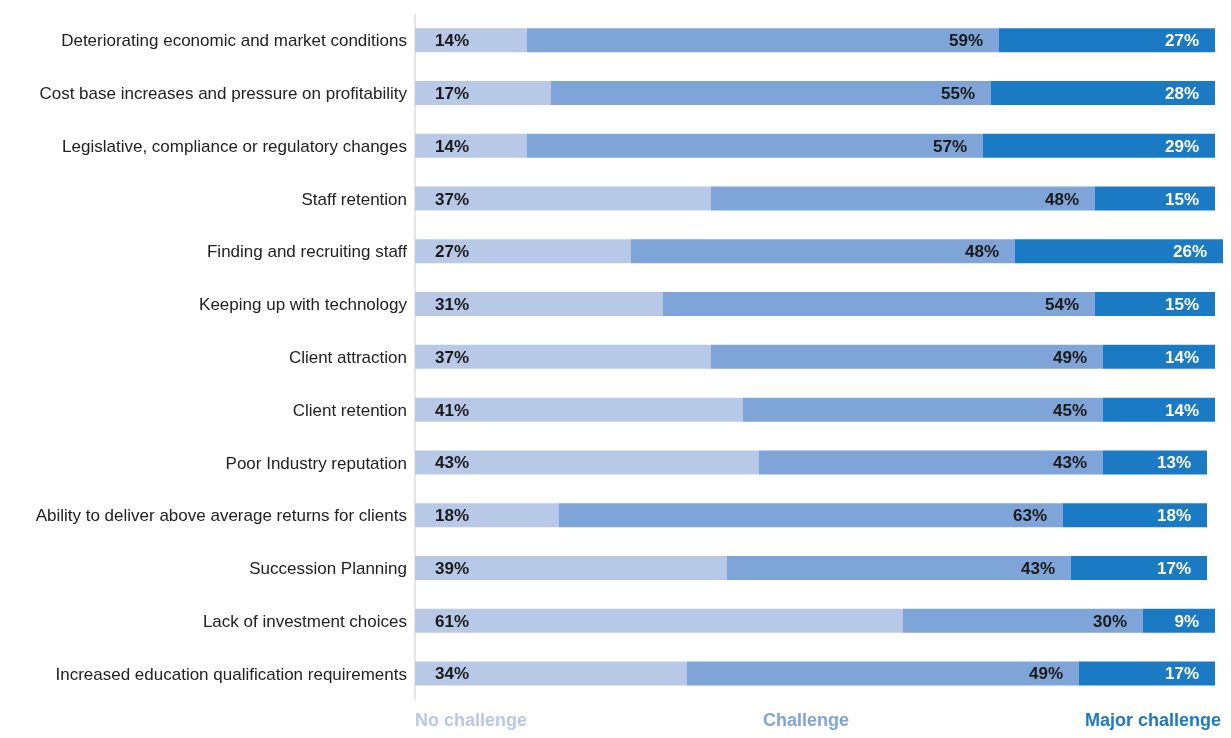 The image size is (1231, 738). What do you see at coordinates (805, 720) in the screenshot?
I see `series-label: Challenge` at bounding box center [805, 720].